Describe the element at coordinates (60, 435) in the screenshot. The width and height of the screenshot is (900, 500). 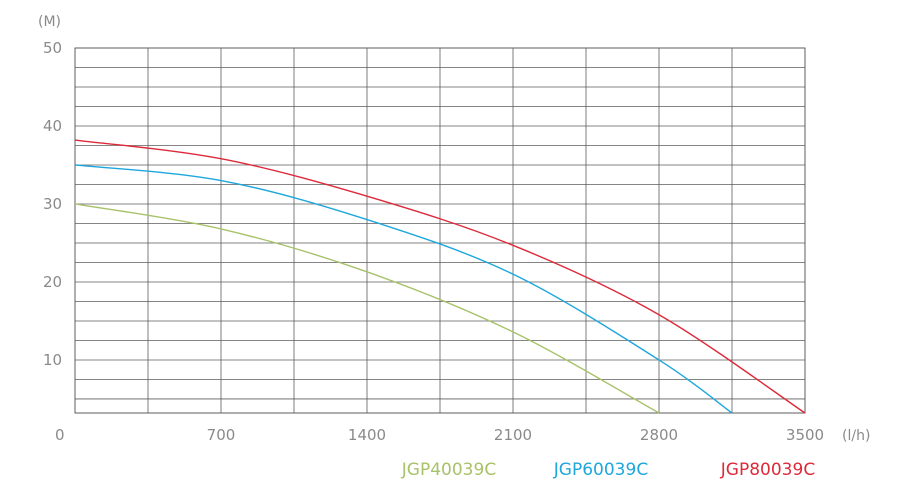
I see `x-tick-label-origin: 0` at that location.